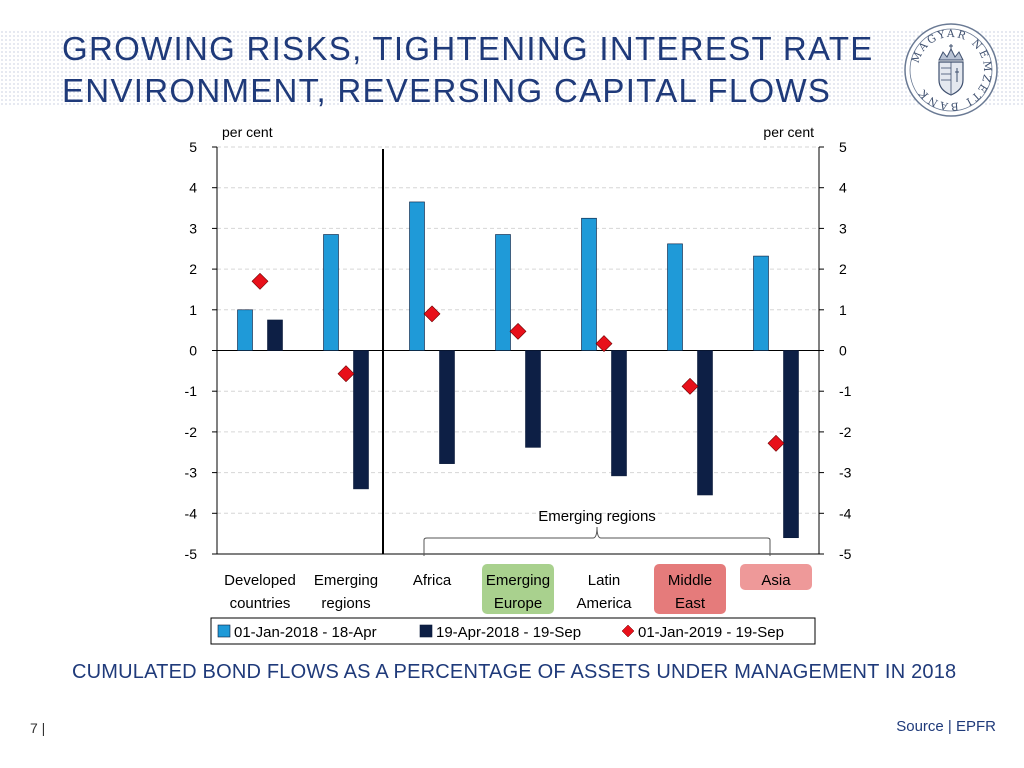 Image resolution: width=1024 pixels, height=768 pixels. I want to click on y-tick-label-right: -2, so click(845, 432).